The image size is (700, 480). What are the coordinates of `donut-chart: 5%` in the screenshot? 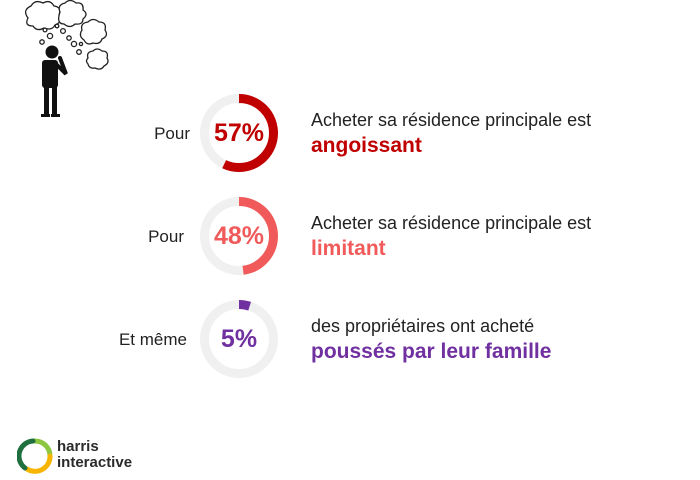 It's located at (239, 339).